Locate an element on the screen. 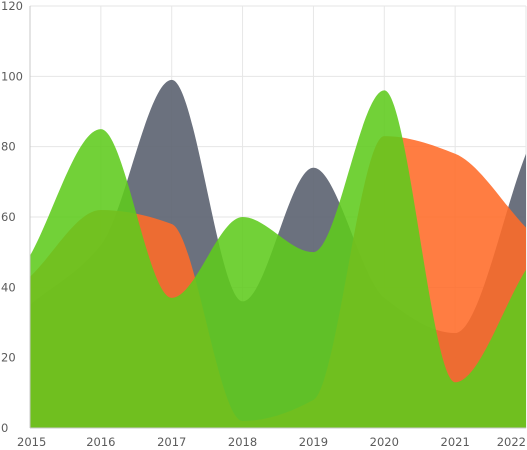 The height and width of the screenshot is (450, 527). y-tick-label: 20 is located at coordinates (8, 358).